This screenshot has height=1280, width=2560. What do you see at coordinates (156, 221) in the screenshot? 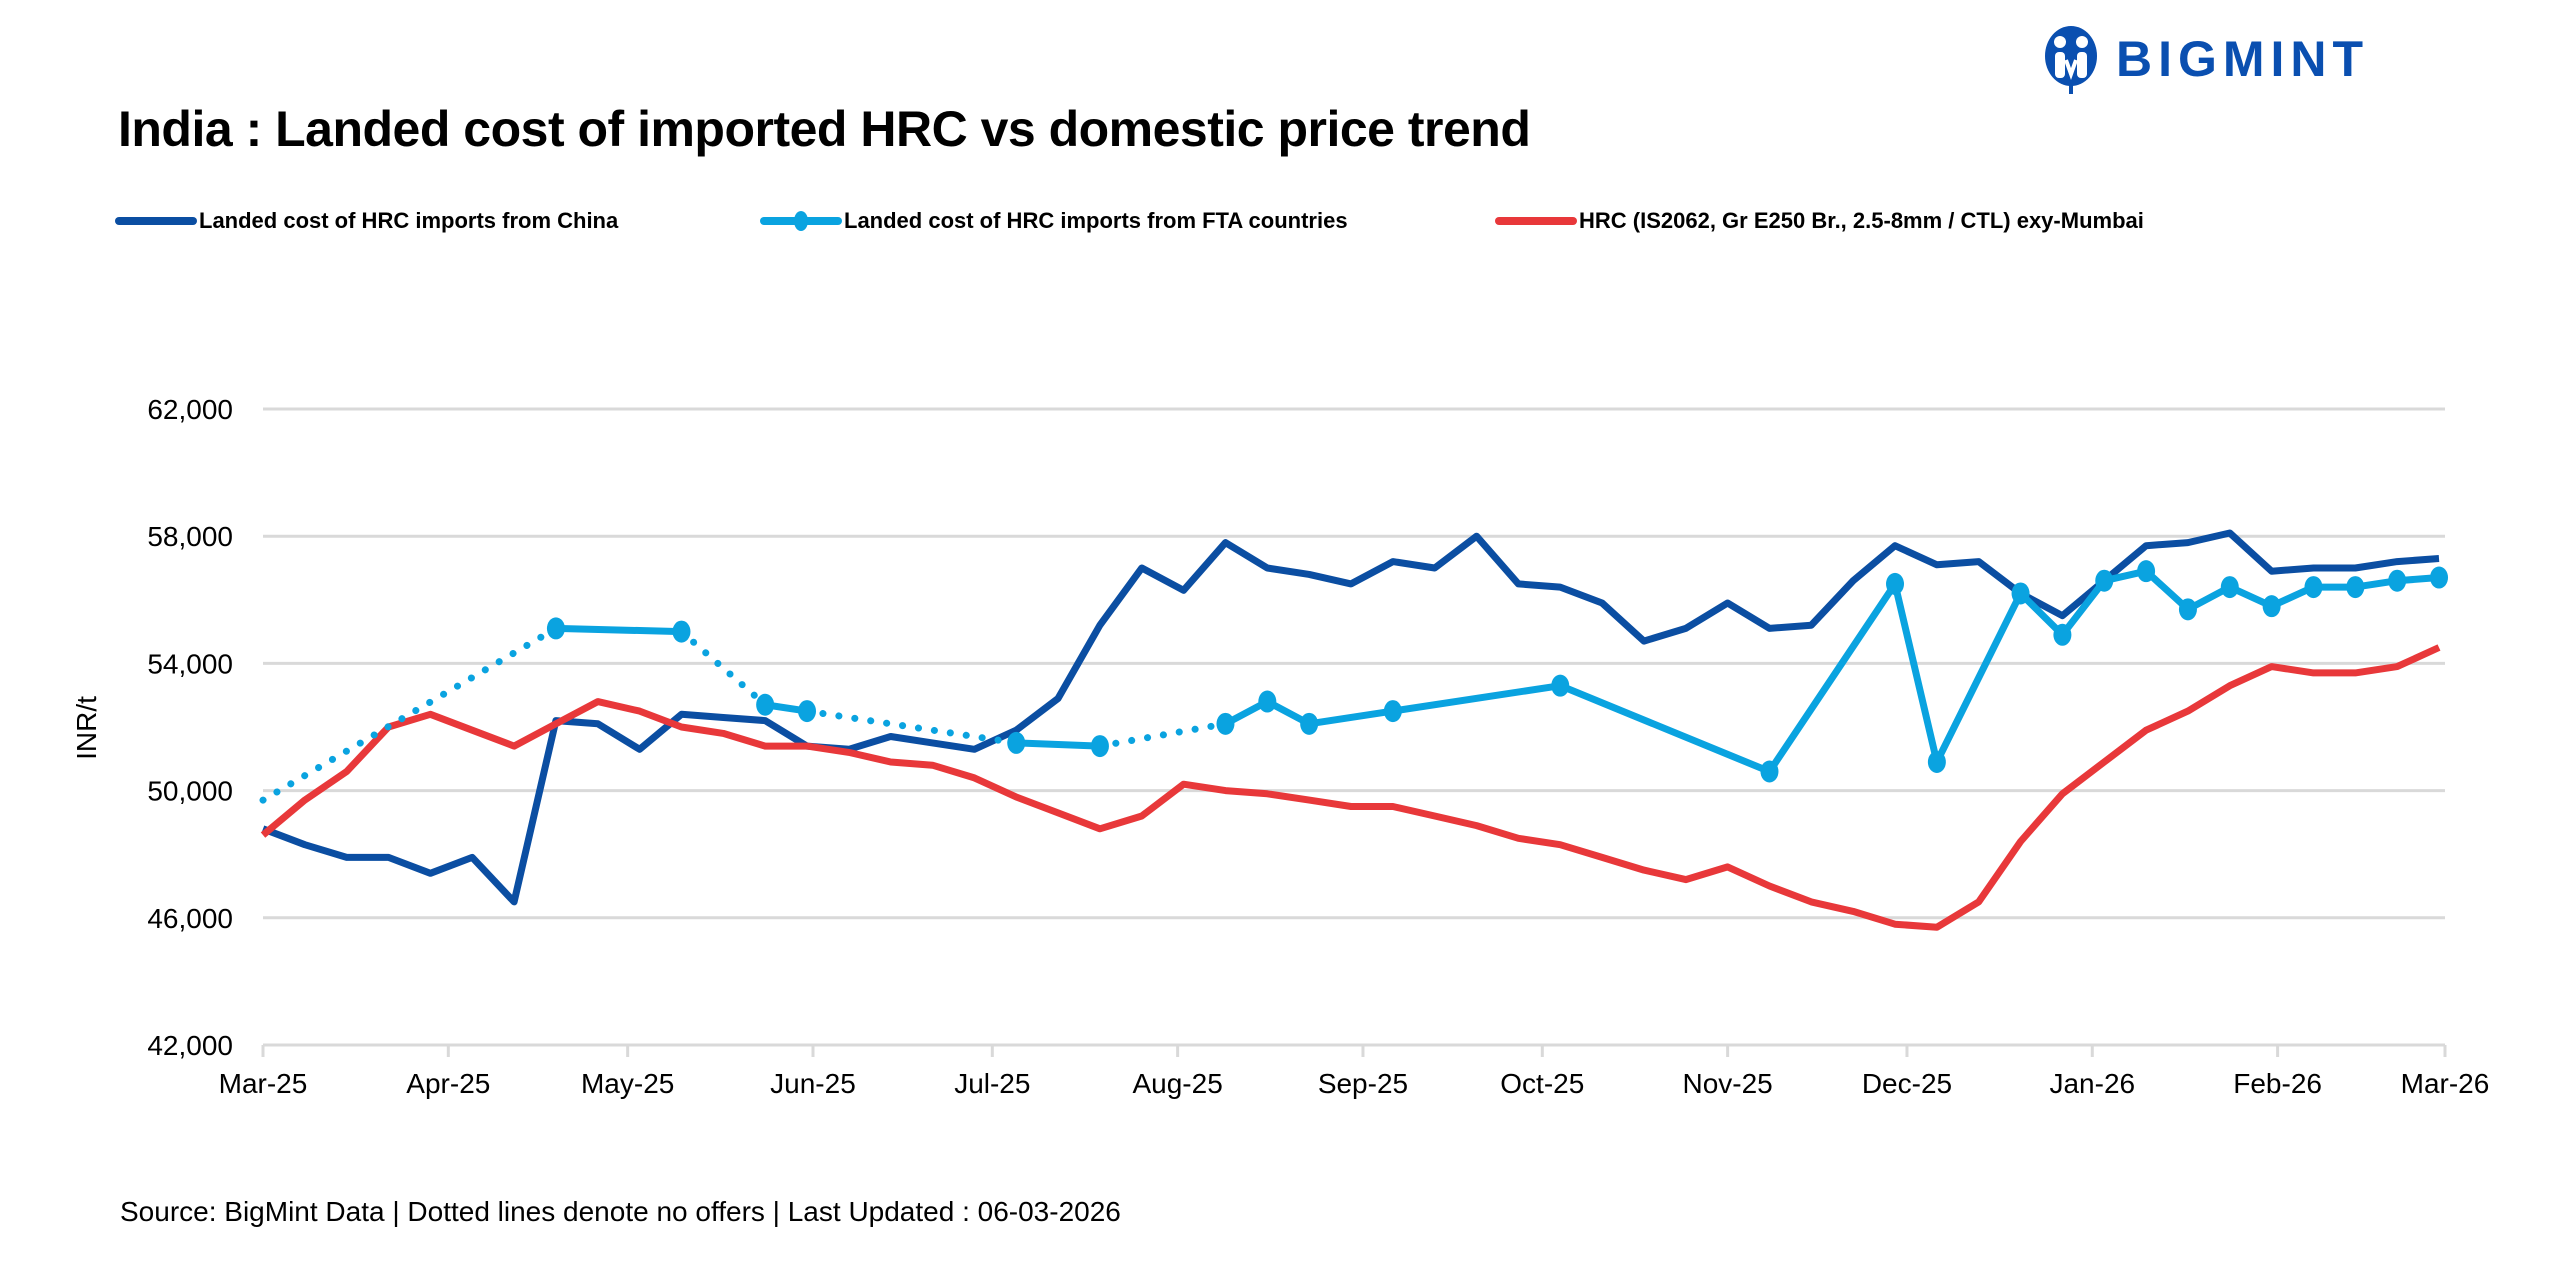
I see `legend-swatch-china` at bounding box center [156, 221].